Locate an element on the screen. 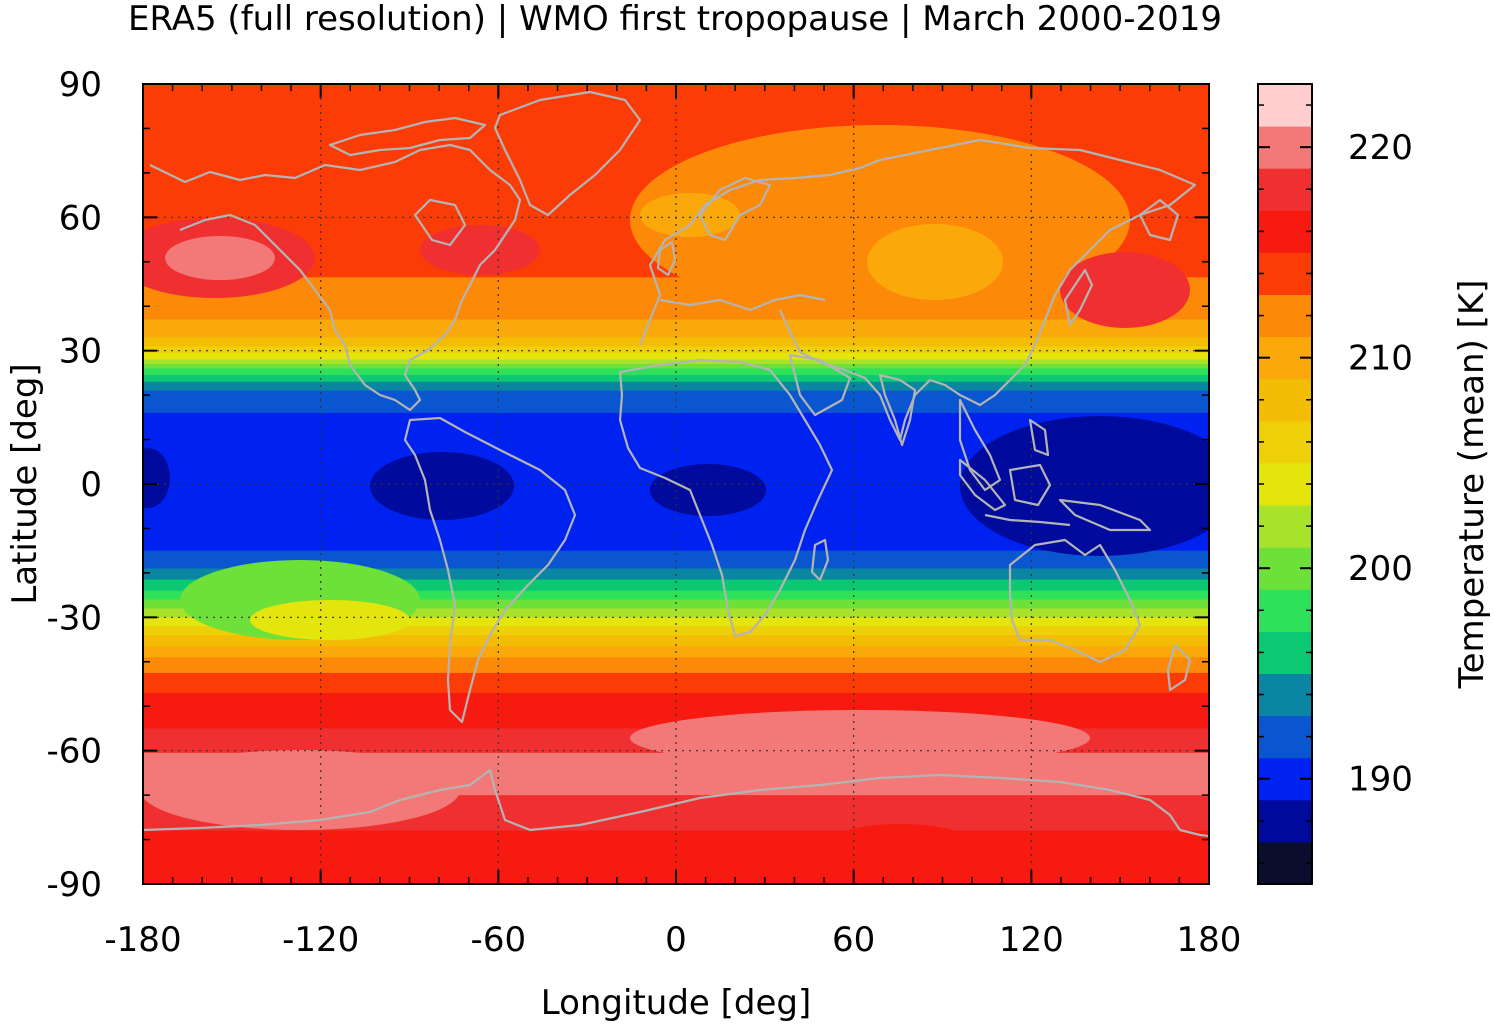 The image size is (1494, 1029). y-tick-label: -60 is located at coordinates (74, 752).